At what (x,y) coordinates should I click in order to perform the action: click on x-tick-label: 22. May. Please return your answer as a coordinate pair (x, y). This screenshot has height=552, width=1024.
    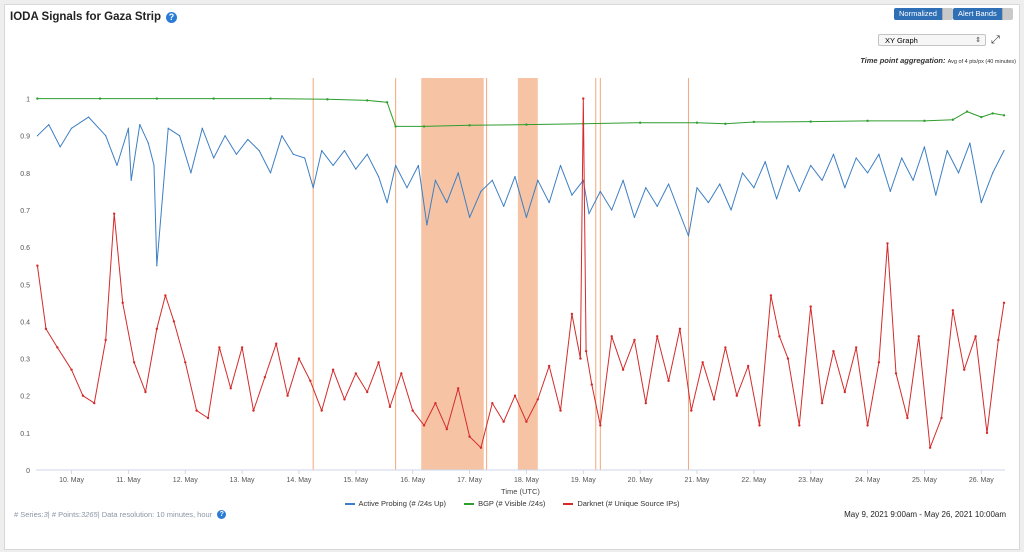
    Looking at the image, I should click on (753, 480).